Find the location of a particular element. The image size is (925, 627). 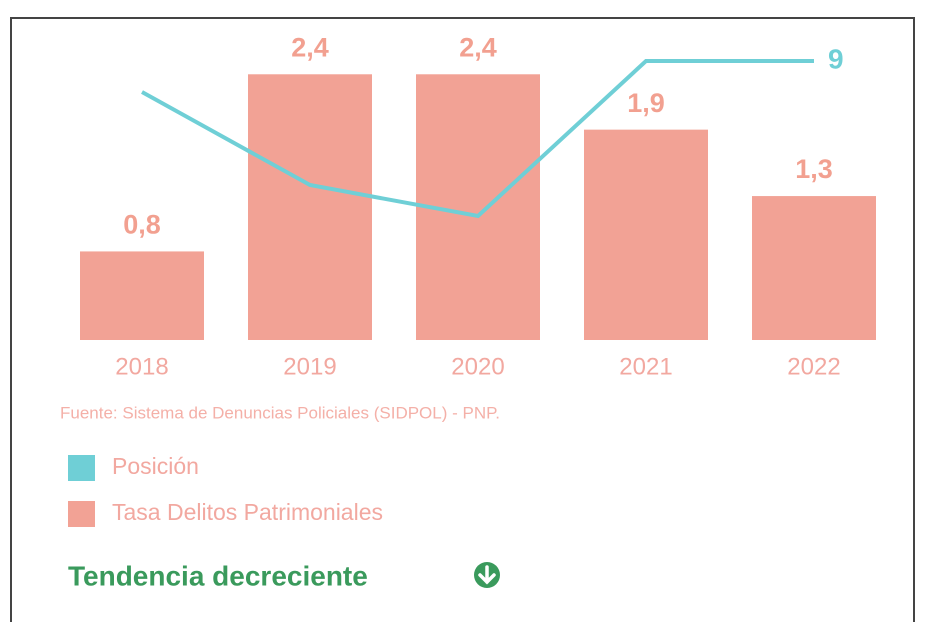

bar-label: 0,8 is located at coordinates (142, 225).